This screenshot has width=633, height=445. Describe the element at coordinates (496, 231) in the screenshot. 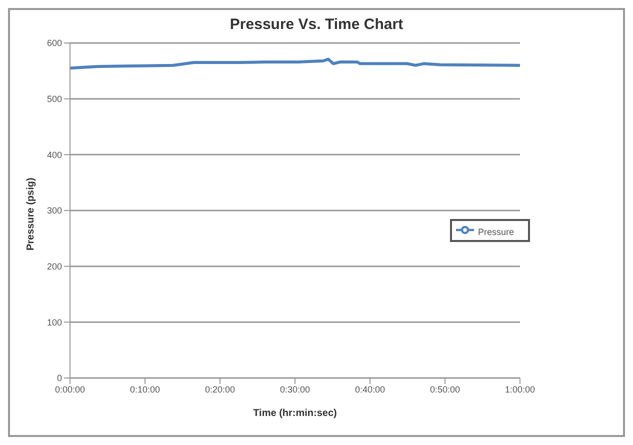

I see `legend-label: Pressure` at that location.